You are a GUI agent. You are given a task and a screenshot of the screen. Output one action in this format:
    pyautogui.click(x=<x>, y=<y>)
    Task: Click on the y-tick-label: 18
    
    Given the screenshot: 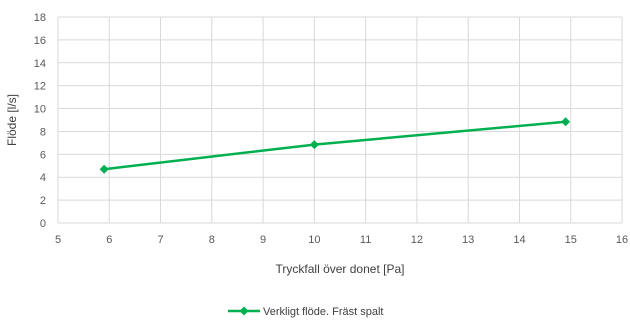 What is the action you would take?
    pyautogui.click(x=40, y=18)
    